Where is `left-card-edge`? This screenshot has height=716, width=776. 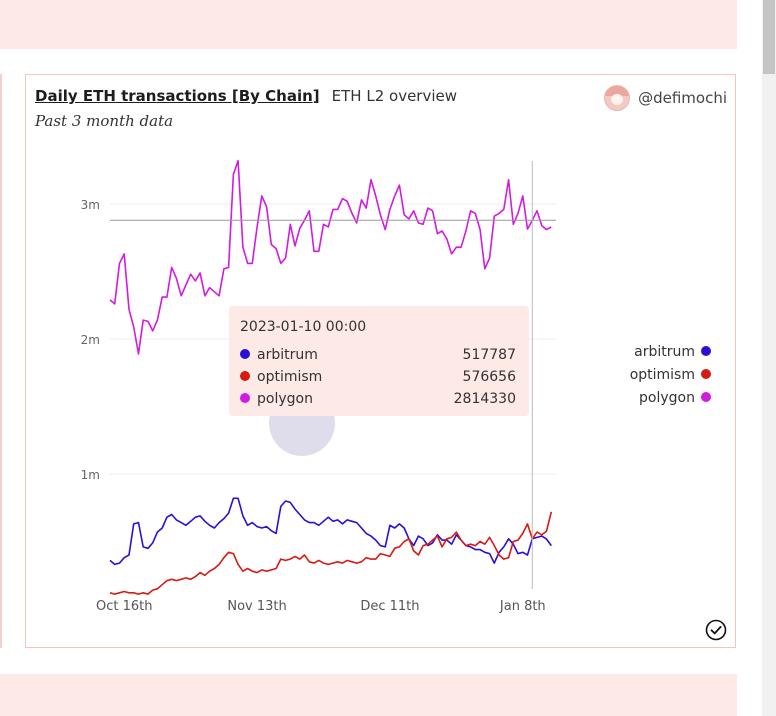
left-card-edge is located at coordinates (1, 361).